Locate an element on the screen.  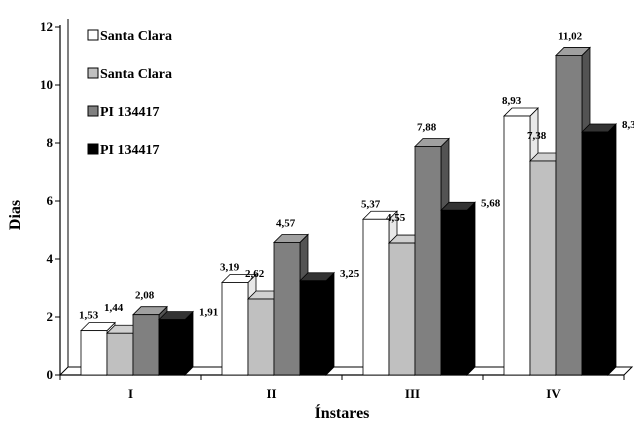
y-tick-label: 10 is located at coordinates (46, 84).